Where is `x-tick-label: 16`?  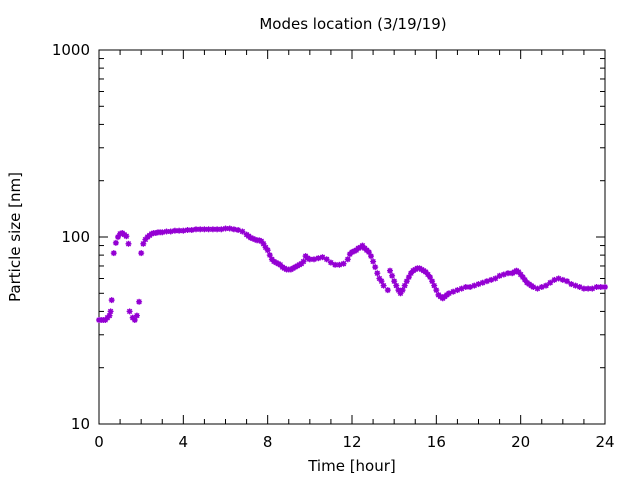
x-tick-label: 16 is located at coordinates (436, 442).